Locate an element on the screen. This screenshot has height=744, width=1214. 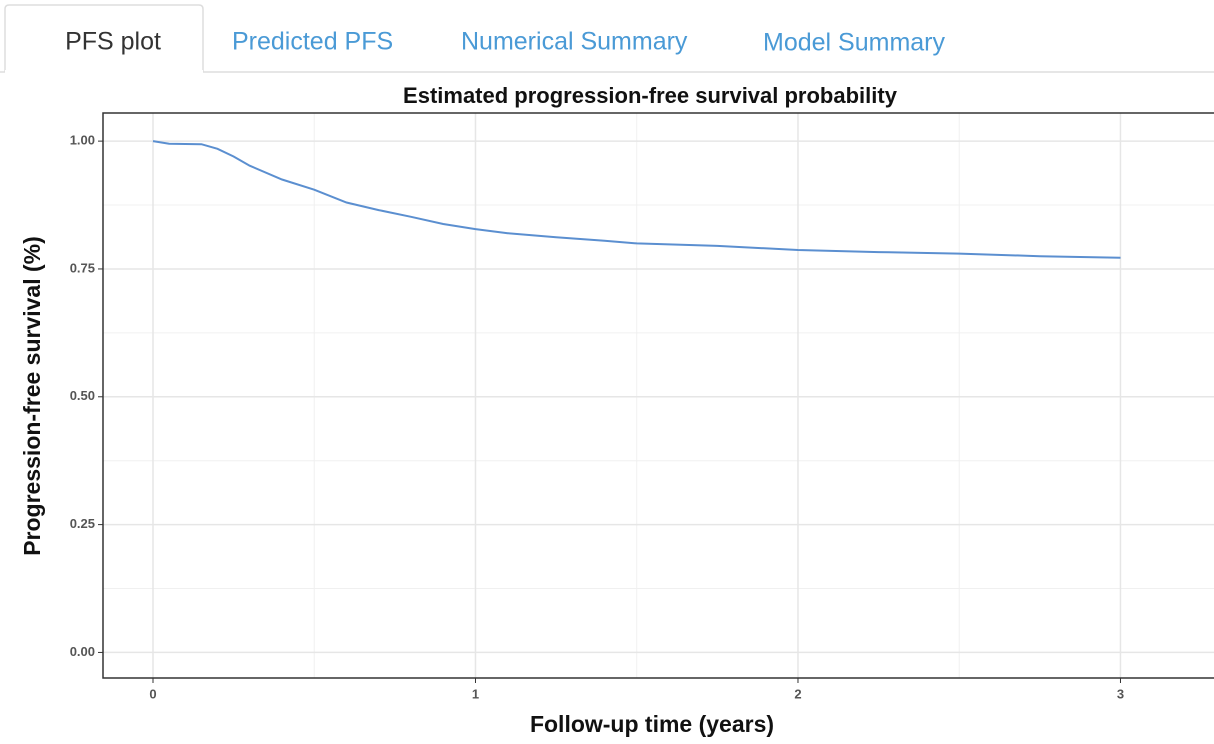
tab: Predicted PFS is located at coordinates (312, 42).